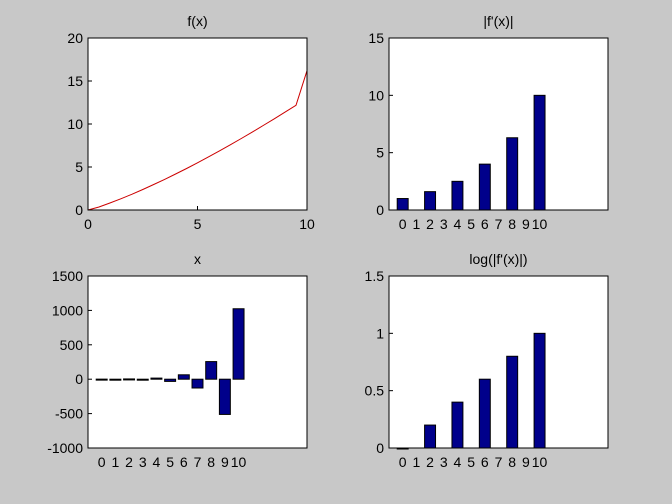 The height and width of the screenshot is (504, 672). What do you see at coordinates (72, 345) in the screenshot?
I see `y-tick-label: 500` at bounding box center [72, 345].